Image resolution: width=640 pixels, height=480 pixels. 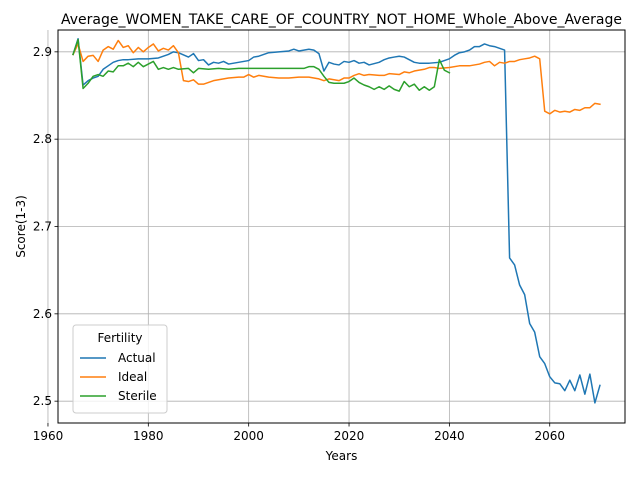 I want to click on series-line-sterile, so click(x=261, y=65).